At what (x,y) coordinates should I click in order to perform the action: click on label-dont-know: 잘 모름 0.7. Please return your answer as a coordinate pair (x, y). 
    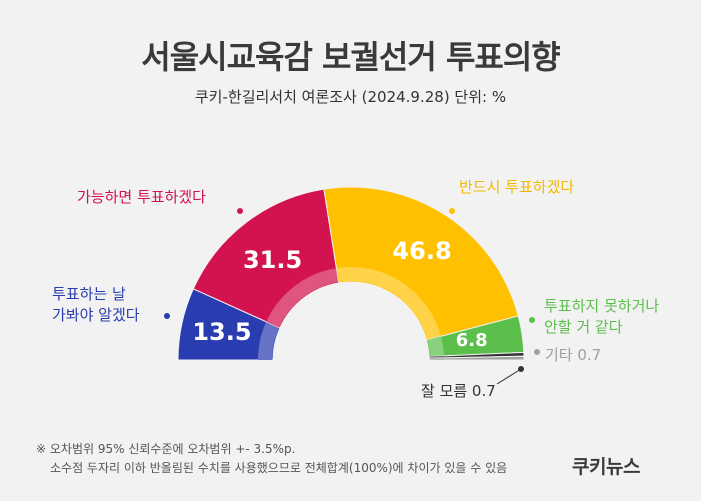
    Looking at the image, I should click on (458, 391).